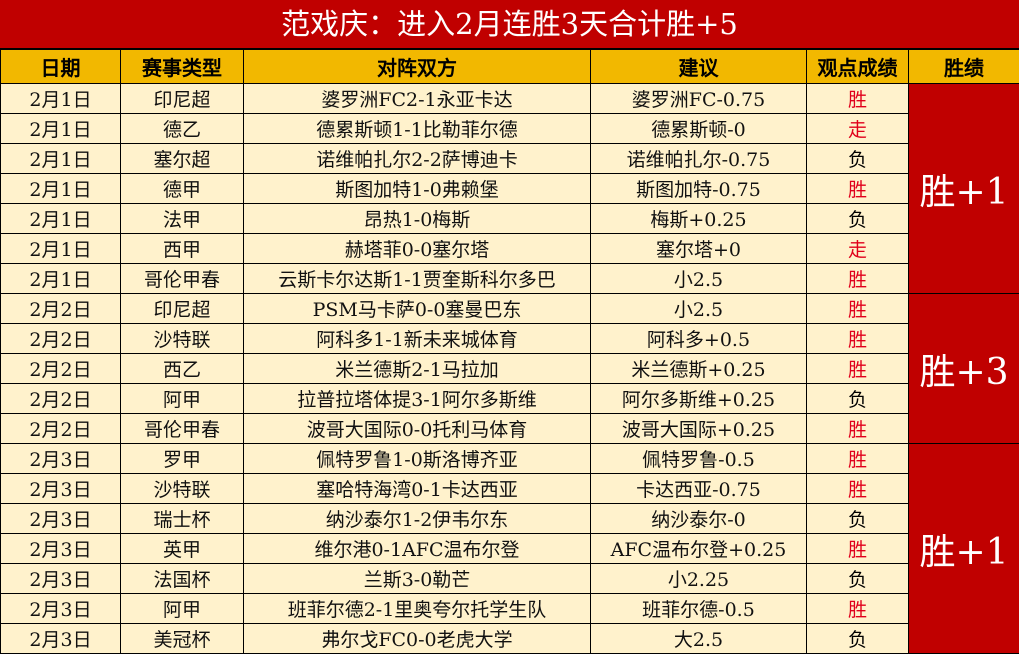 Image resolution: width=1019 pixels, height=654 pixels. What do you see at coordinates (699, 369) in the screenshot?
I see `tip-cell: 米兰德斯+0.25` at bounding box center [699, 369].